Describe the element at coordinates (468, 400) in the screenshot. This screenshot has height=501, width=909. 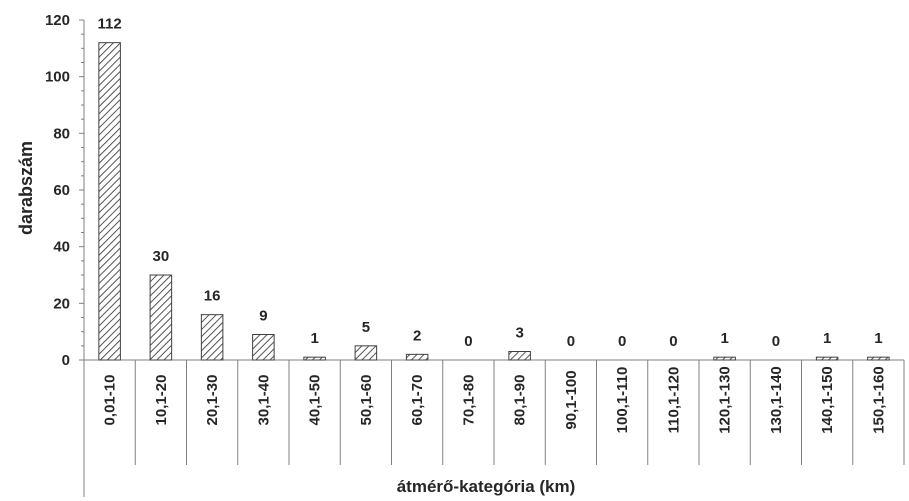
I see `x-tick-label: 70,1-80` at that location.